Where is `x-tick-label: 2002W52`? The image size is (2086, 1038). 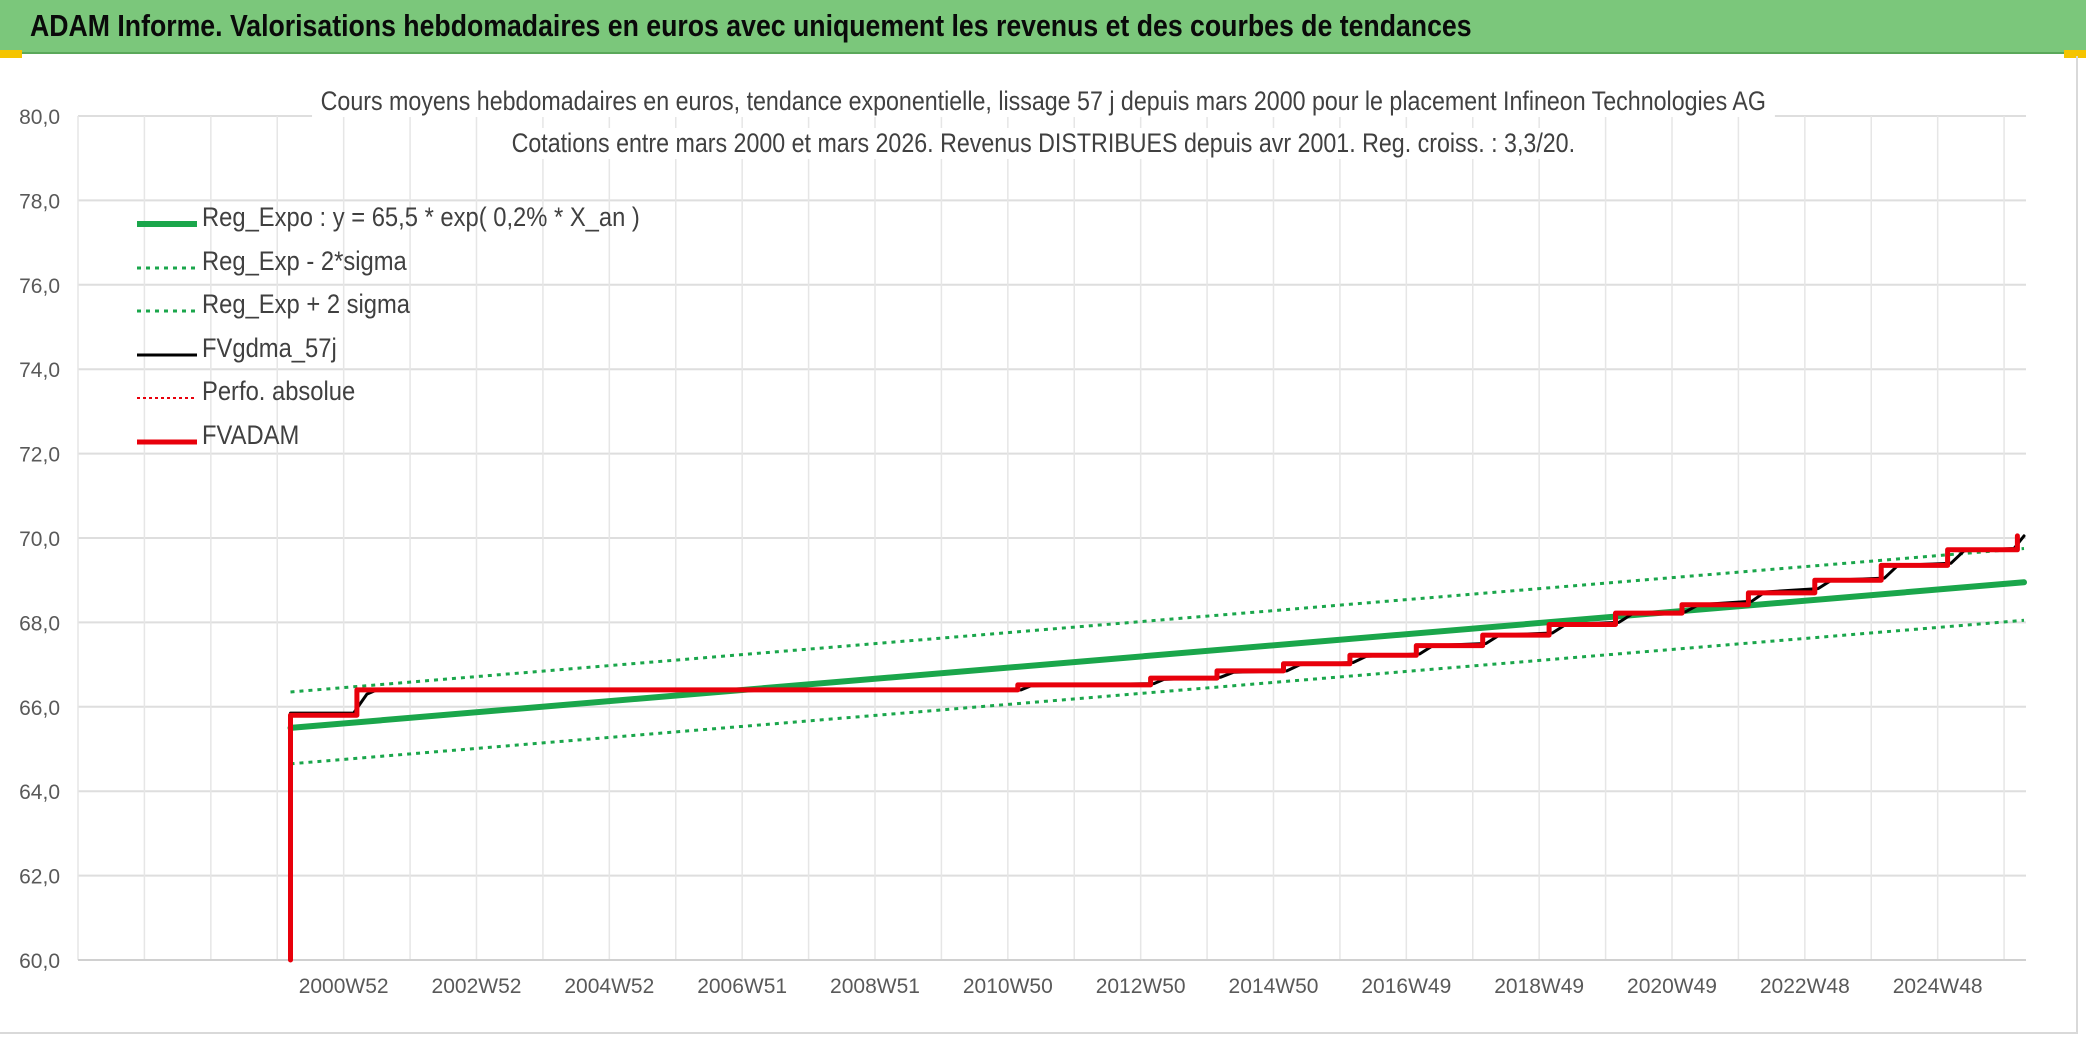 x-tick-label: 2002W52 is located at coordinates (477, 986).